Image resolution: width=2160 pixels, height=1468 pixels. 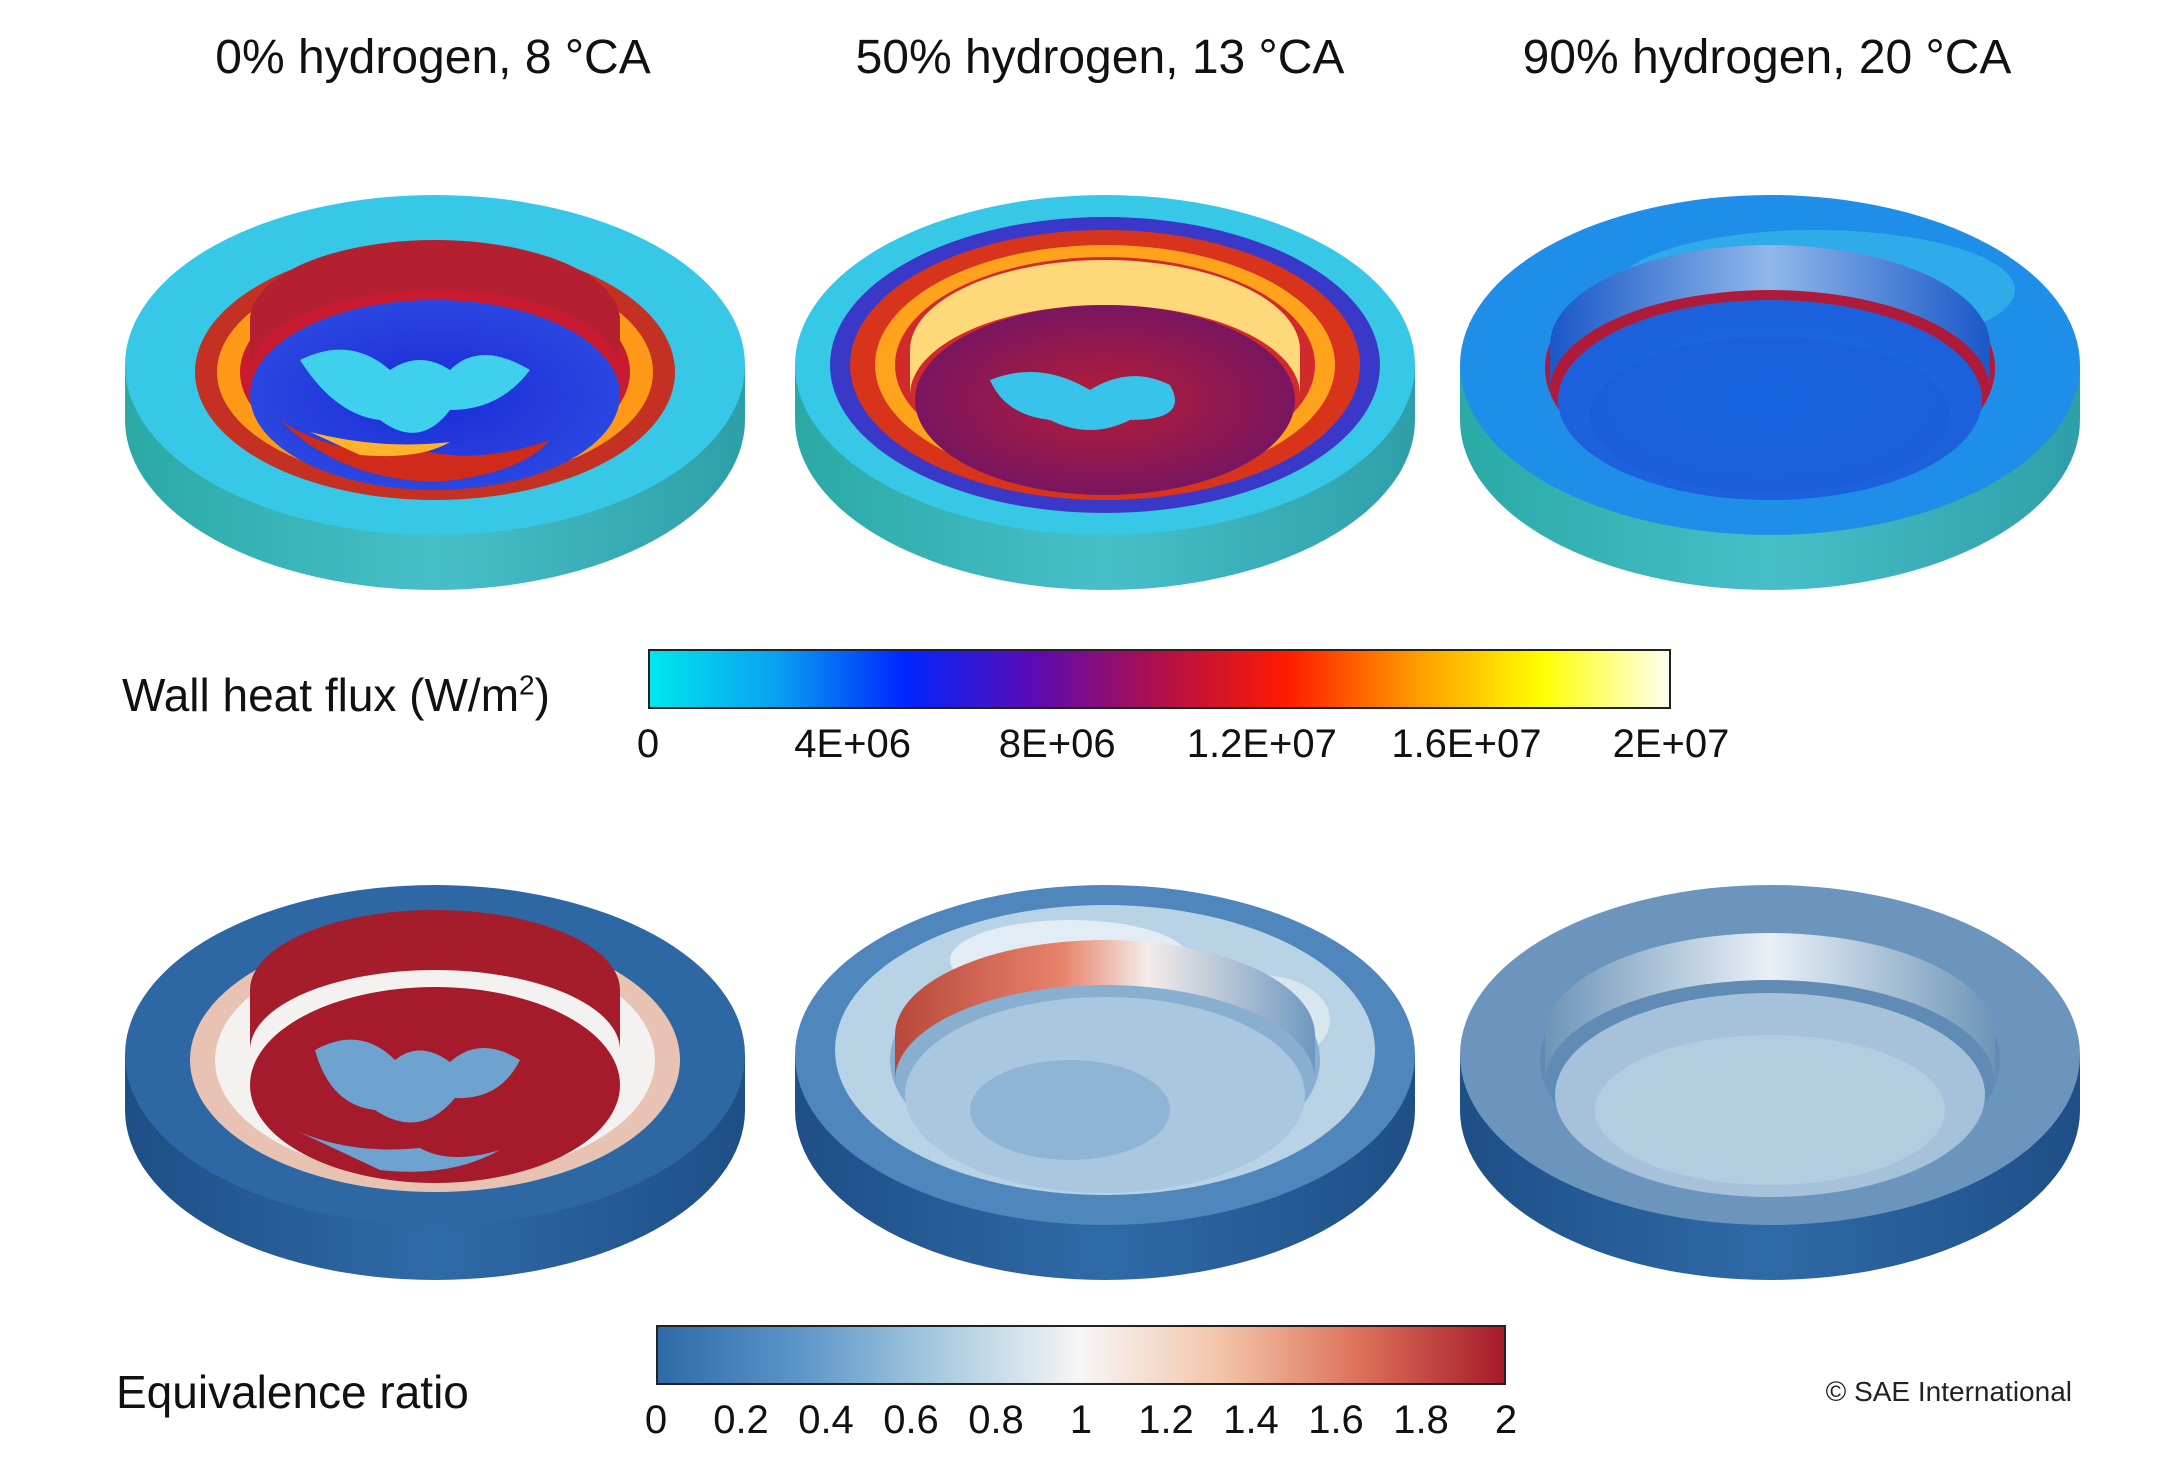 What do you see at coordinates (1671, 744) in the screenshot?
I see `heat-flux-tick-label: 2E+07` at bounding box center [1671, 744].